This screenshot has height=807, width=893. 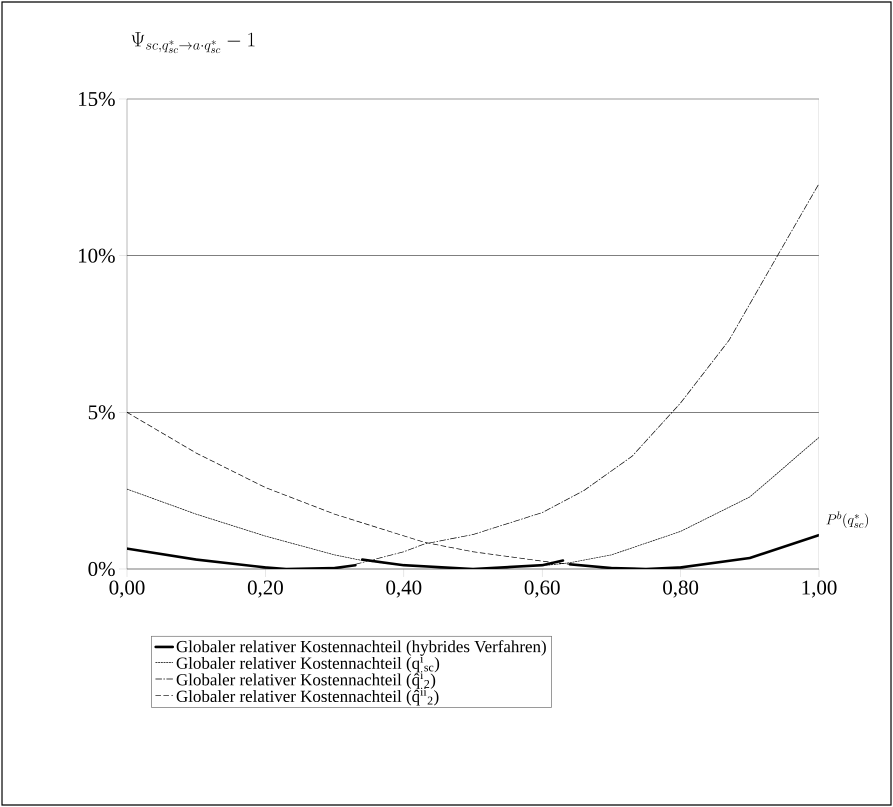 I want to click on x-tick-label: 1,00, so click(x=819, y=589).